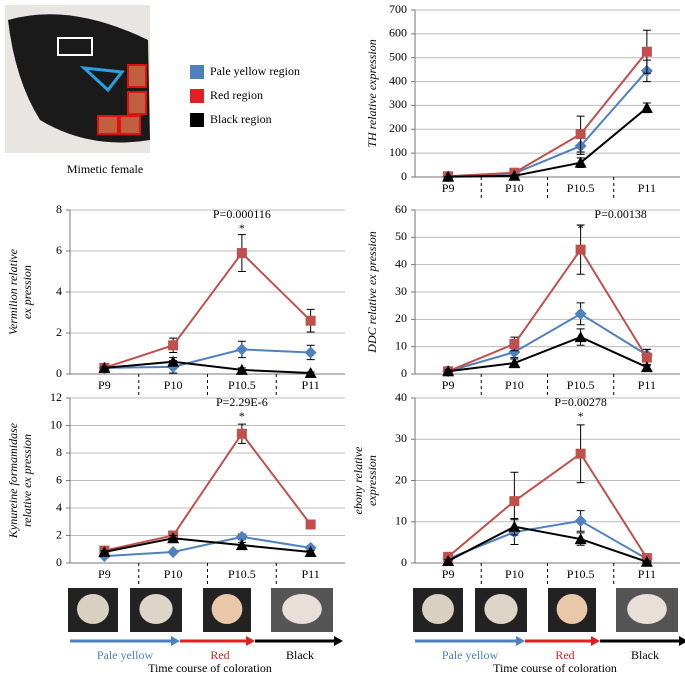  What do you see at coordinates (236, 95) in the screenshot?
I see `legend-label: Red region` at bounding box center [236, 95].